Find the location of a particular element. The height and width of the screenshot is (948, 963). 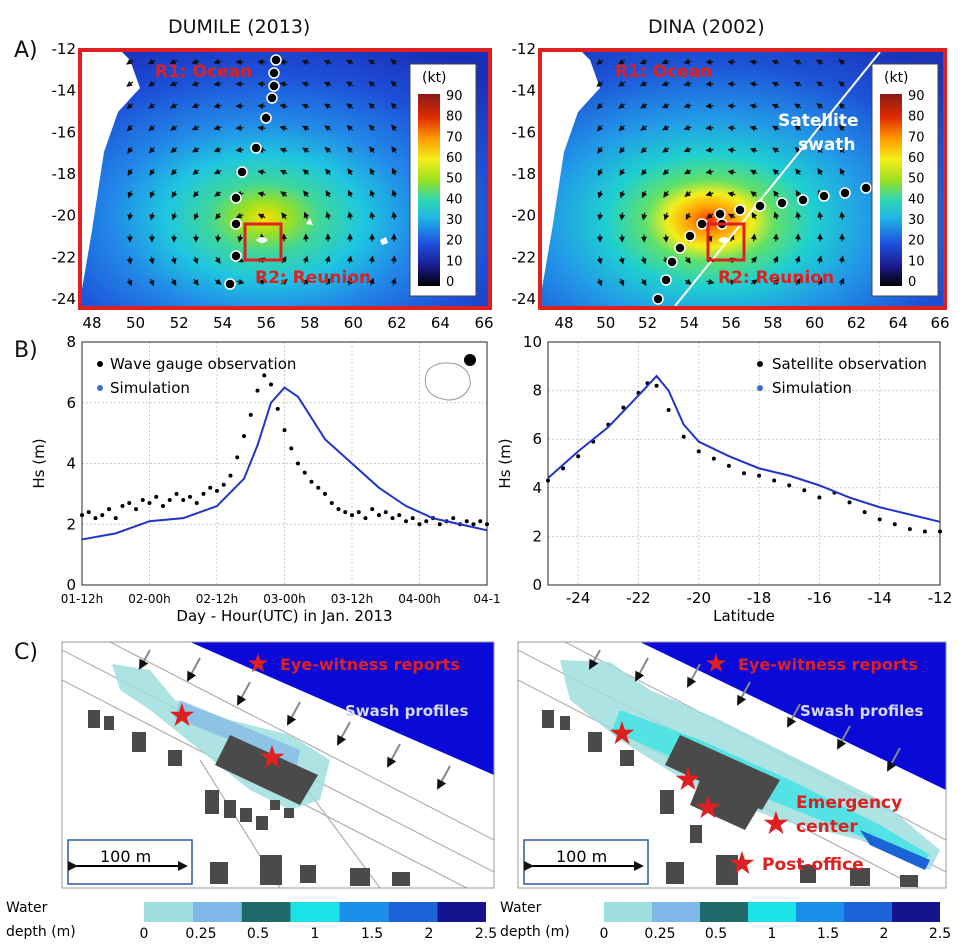

plot-frame is located at coordinates (744, 463).